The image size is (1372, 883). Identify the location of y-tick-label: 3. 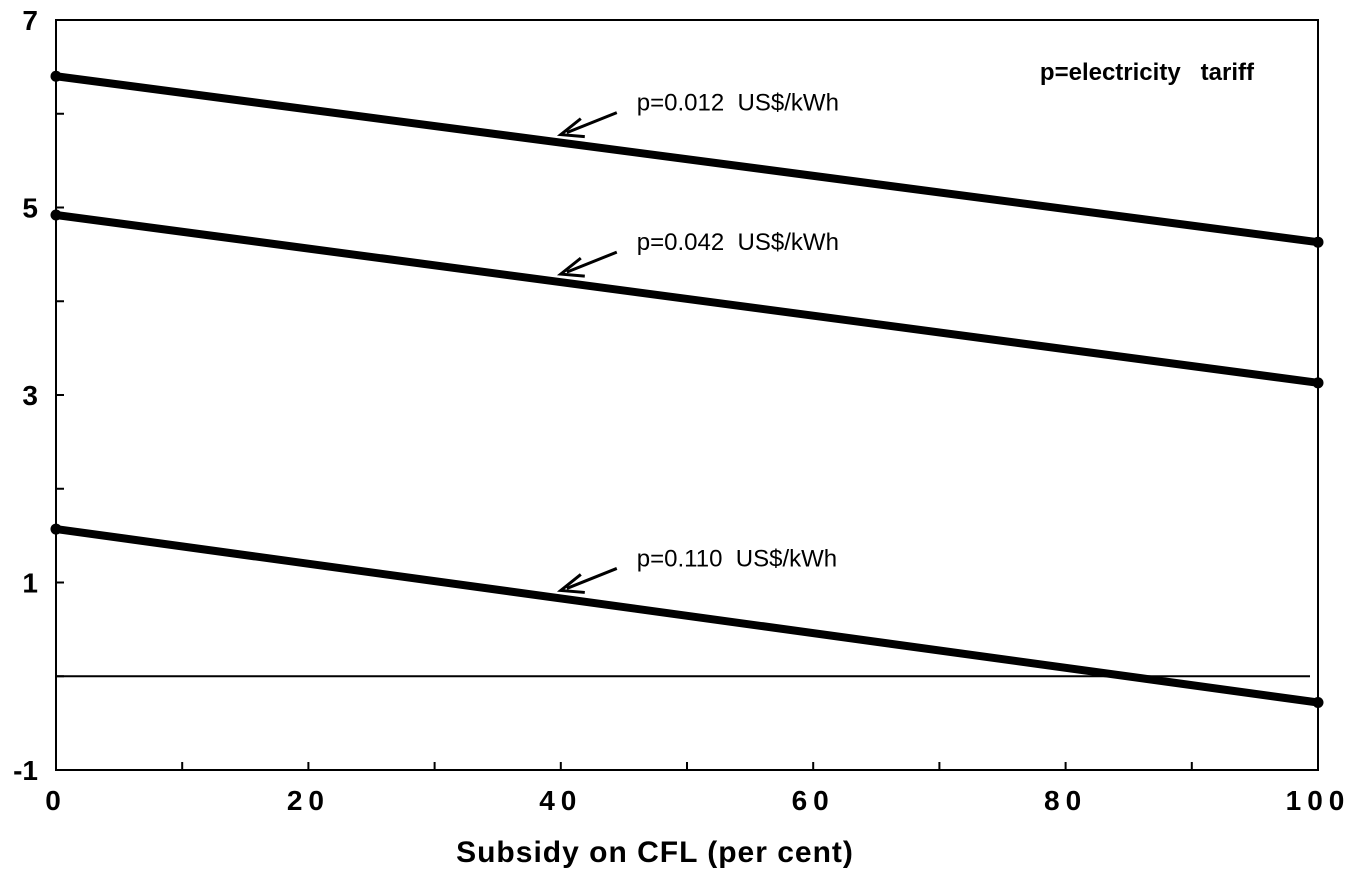
(30, 395).